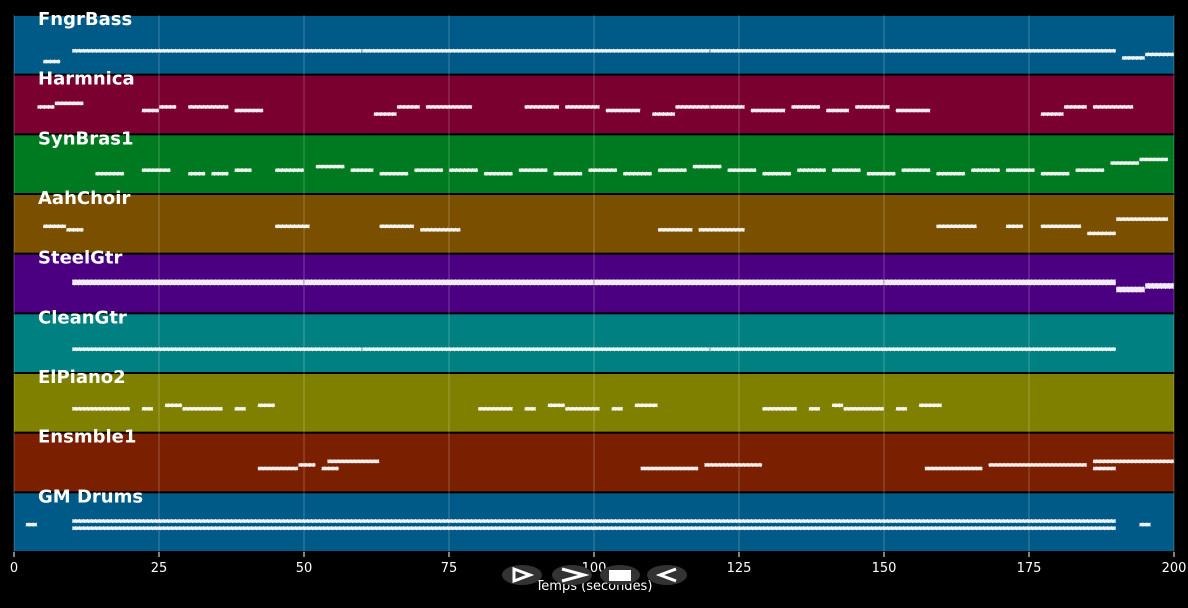 The height and width of the screenshot is (608, 1188). I want to click on track-label: AahChoir, so click(84, 198).